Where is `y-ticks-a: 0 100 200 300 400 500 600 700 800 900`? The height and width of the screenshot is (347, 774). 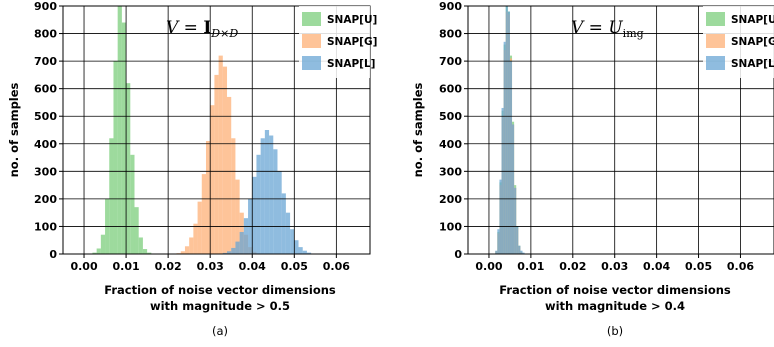
y-ticks-a: 0 100 200 300 400 500 600 700 800 900 is located at coordinates (48, 130).